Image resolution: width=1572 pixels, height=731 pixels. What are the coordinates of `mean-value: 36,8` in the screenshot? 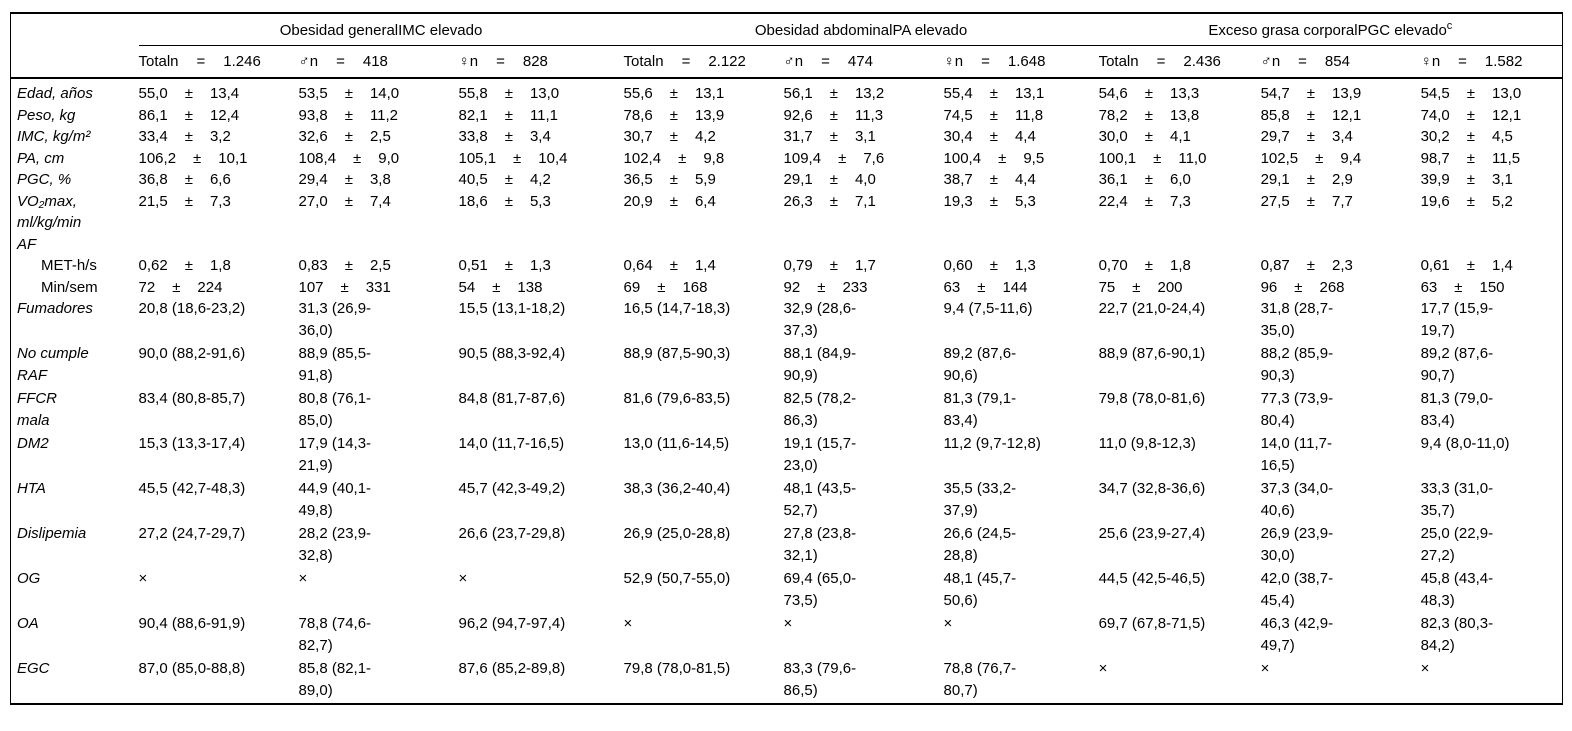 It's located at (153, 179).